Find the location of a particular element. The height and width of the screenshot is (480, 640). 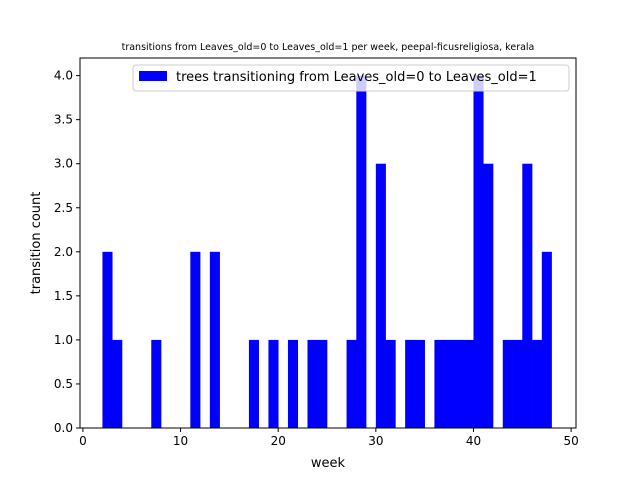

y-tick-label: 2.5 is located at coordinates (63, 208).